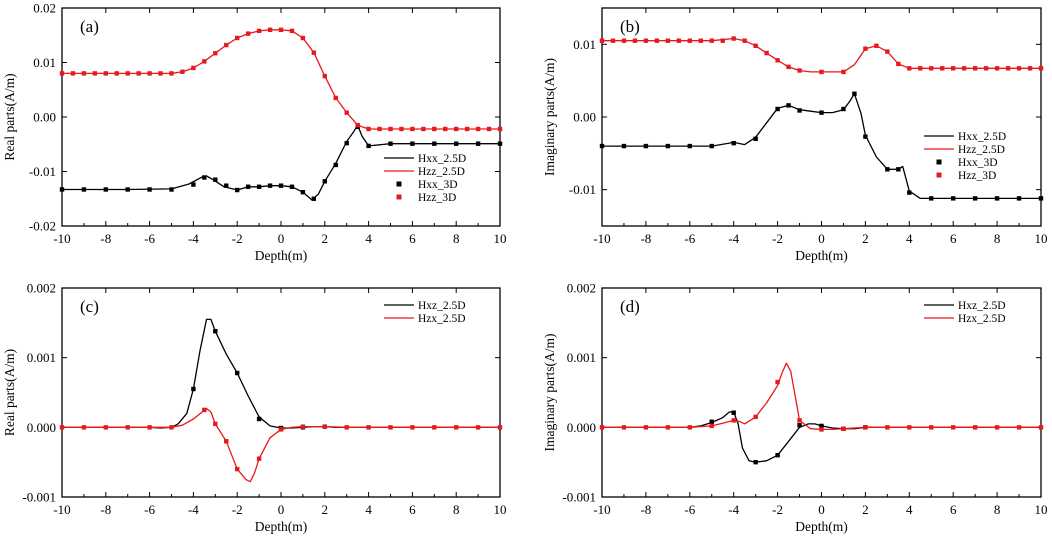 This screenshot has height=547, width=1052. What do you see at coordinates (41, 427) in the screenshot?
I see `y-tick-label: 0.000` at bounding box center [41, 427].